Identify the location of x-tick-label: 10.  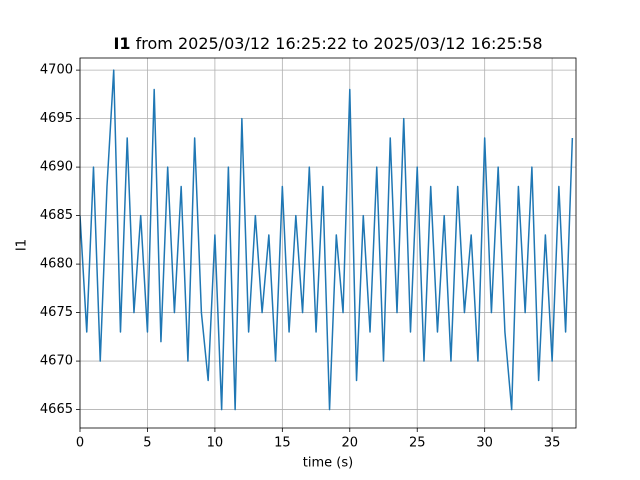
(215, 443).